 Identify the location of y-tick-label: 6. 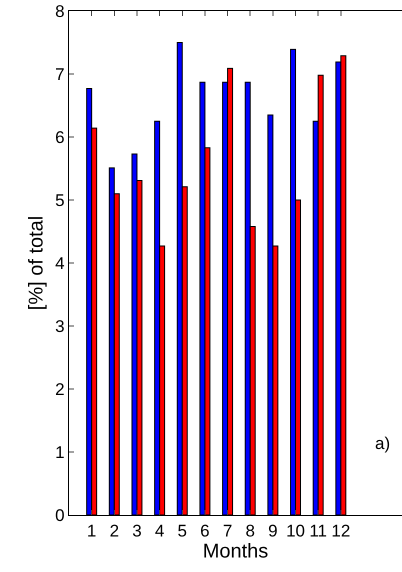
(60, 137).